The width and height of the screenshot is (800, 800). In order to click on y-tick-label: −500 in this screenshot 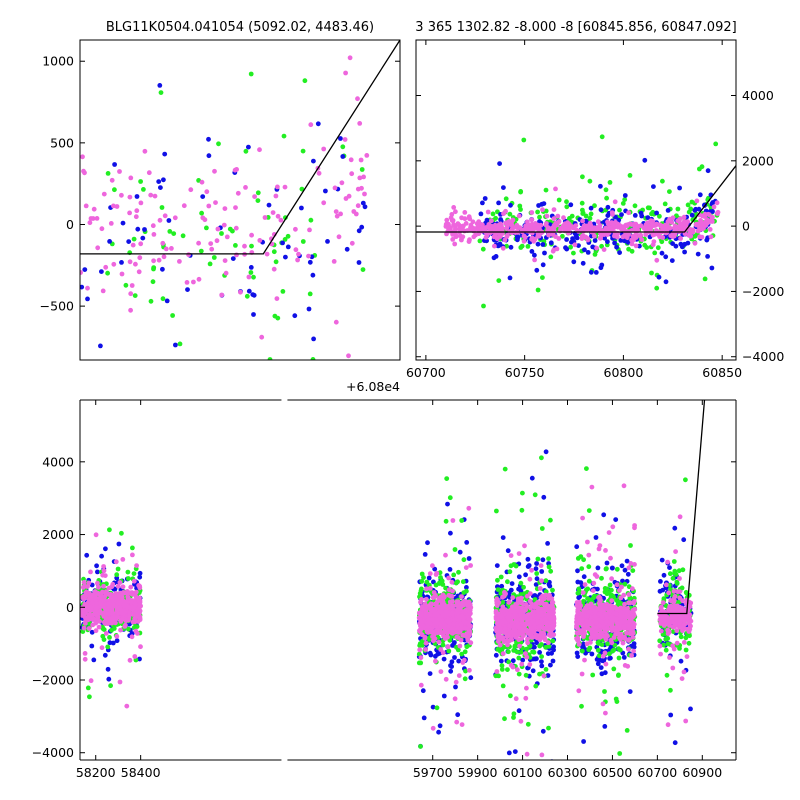, I will do `click(57, 306)`.